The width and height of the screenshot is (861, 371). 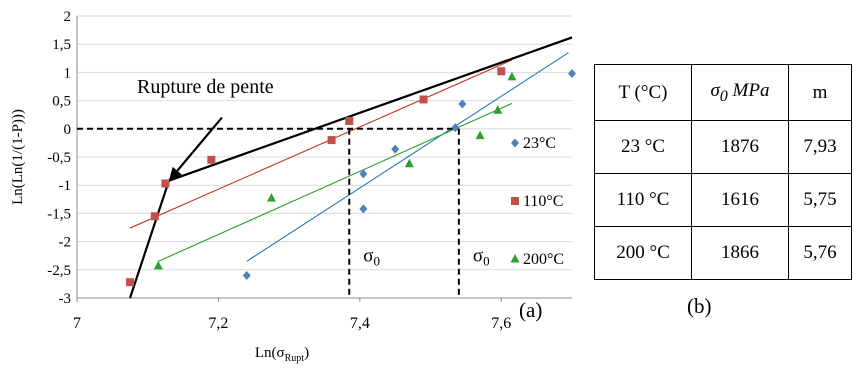 What do you see at coordinates (195, 149) in the screenshot?
I see `arrow-shaft` at bounding box center [195, 149].